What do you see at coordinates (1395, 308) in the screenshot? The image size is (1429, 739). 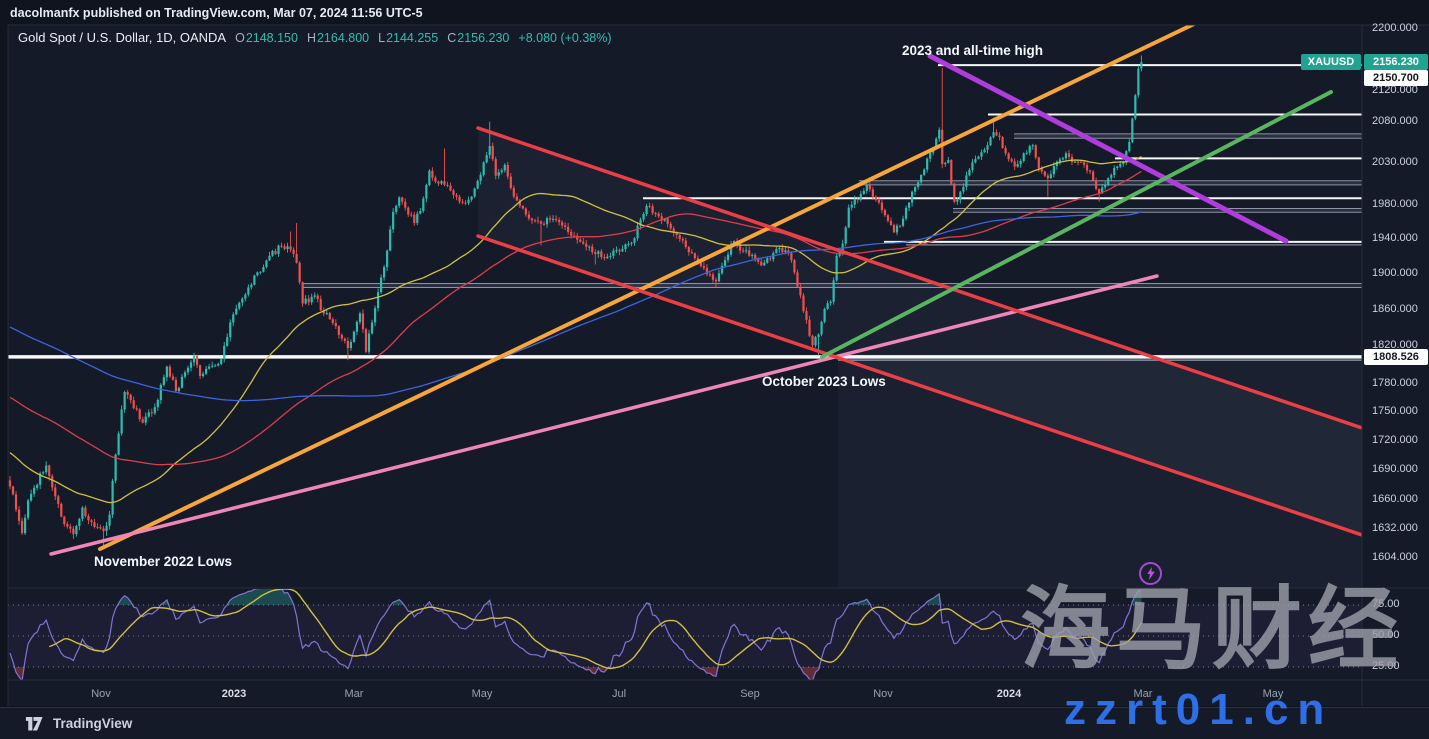 I see `price-tick: 1860.000` at bounding box center [1395, 308].